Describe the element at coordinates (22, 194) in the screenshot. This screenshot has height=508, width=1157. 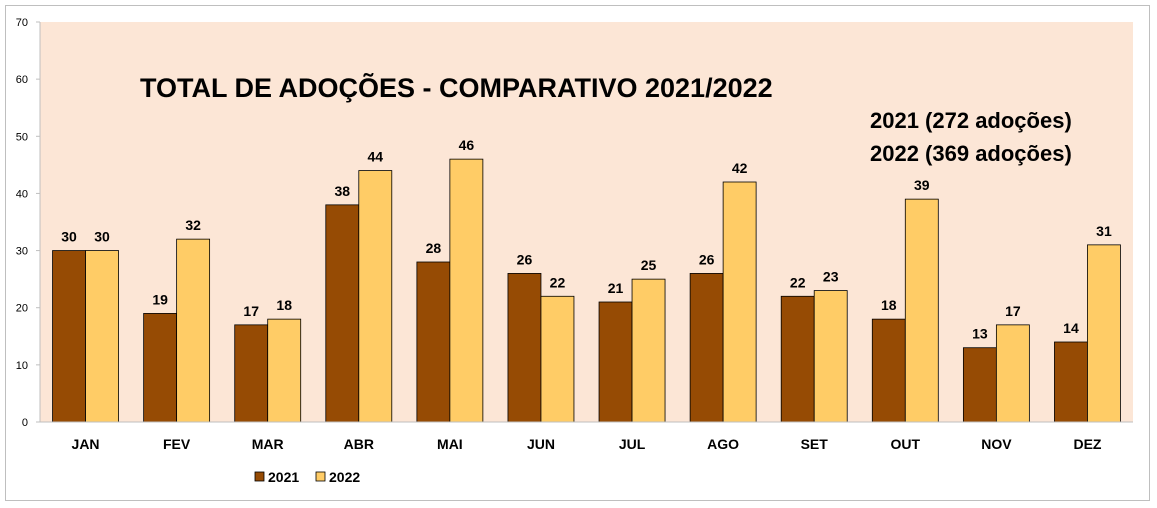
I see `y-tick-label: 40` at that location.